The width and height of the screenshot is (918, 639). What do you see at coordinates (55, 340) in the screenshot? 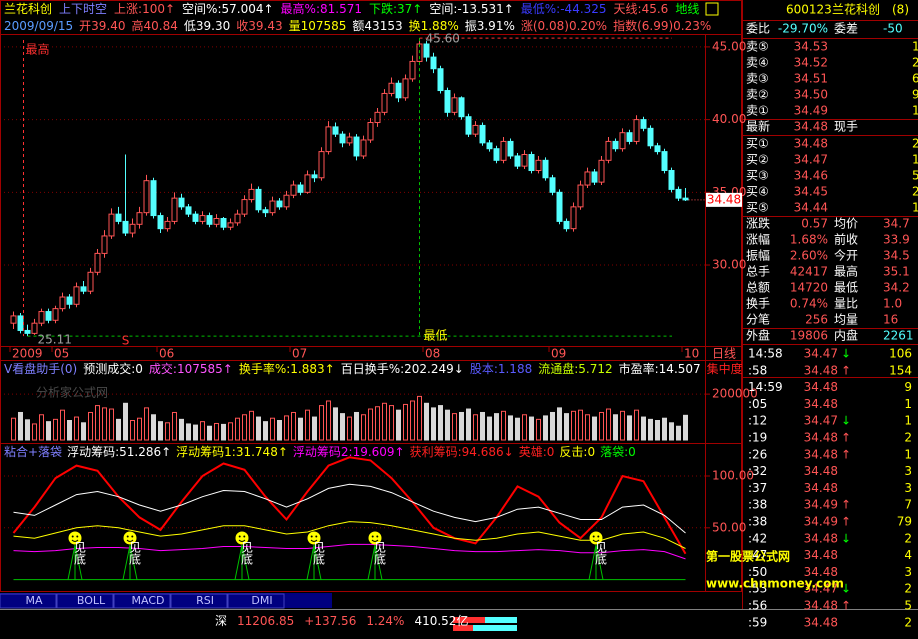
I see `low-value: 25.11` at bounding box center [55, 340].